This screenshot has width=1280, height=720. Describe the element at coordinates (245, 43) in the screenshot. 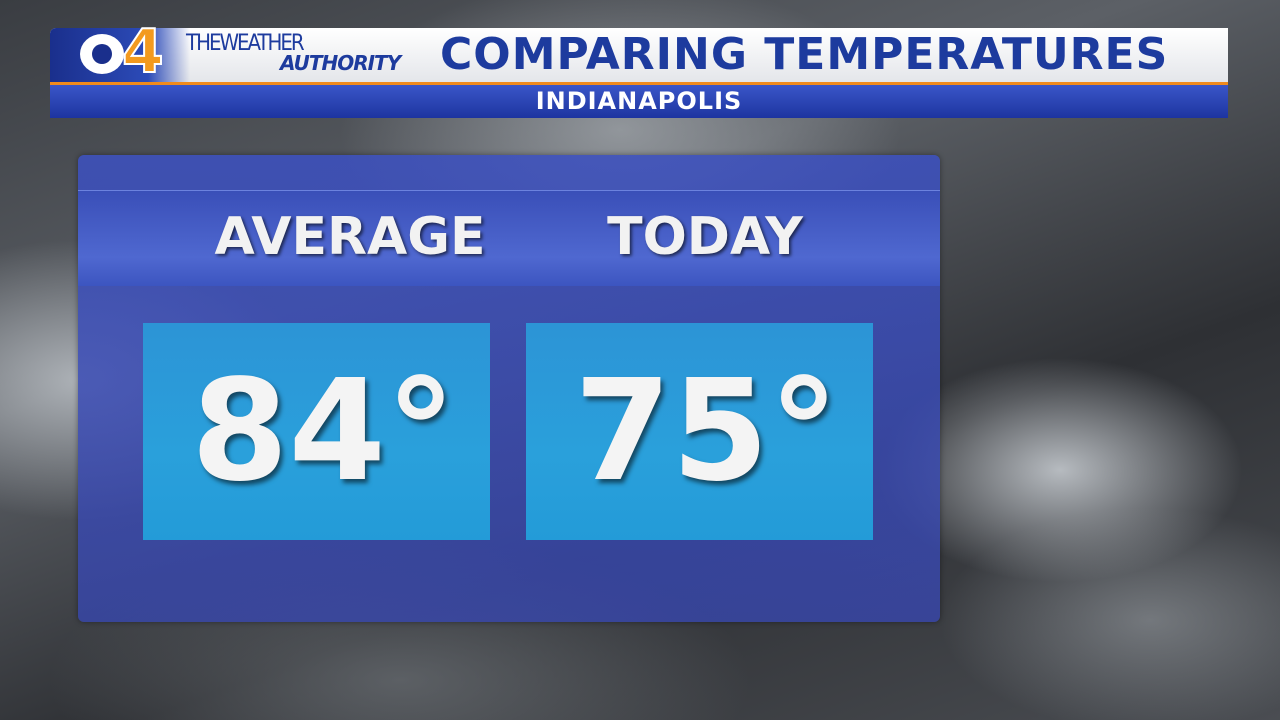

I see `brand-line: THEWEATHER` at that location.